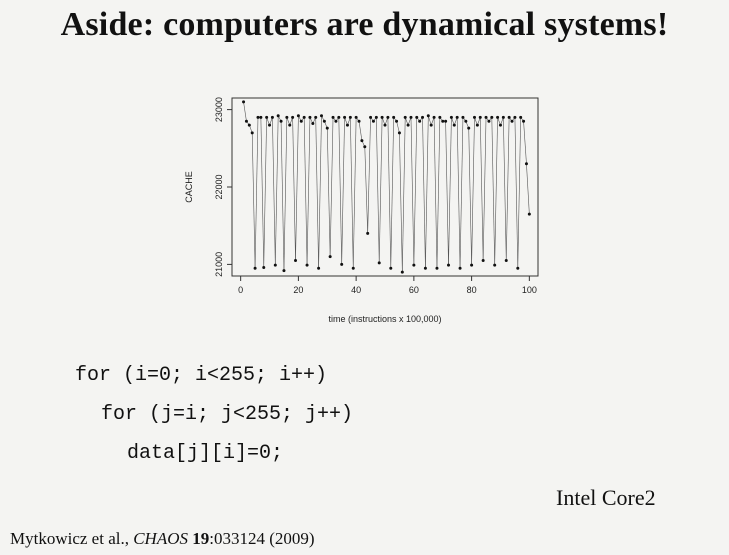  What do you see at coordinates (162, 539) in the screenshot?
I see `citation: Mytkowicz et al., CHAOS 19:033124 (2009)` at bounding box center [162, 539].